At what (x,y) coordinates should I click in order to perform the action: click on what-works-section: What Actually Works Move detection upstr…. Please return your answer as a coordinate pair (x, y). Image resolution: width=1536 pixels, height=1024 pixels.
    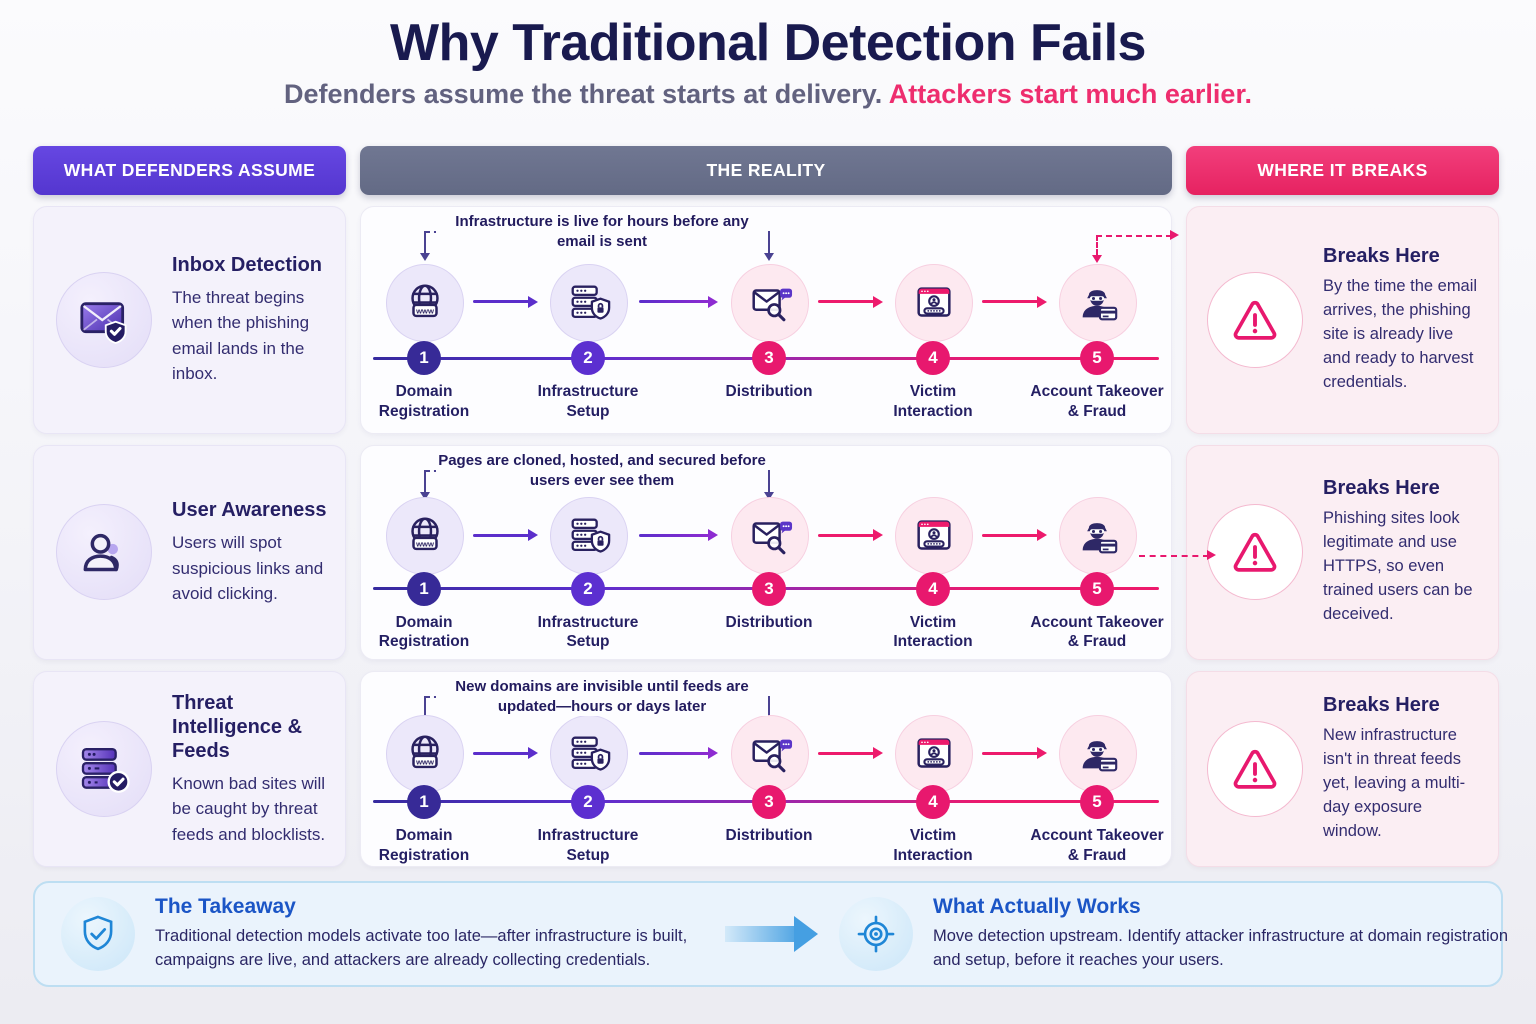
    Looking at the image, I should click on (1186, 934).